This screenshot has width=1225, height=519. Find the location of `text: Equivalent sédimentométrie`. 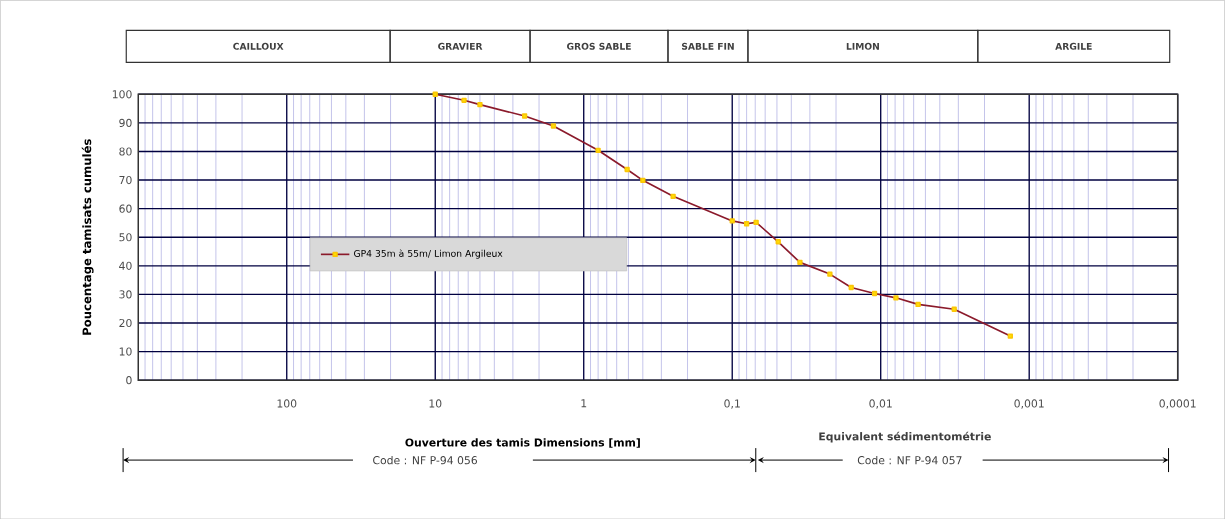

text: Equivalent sédimentométrie is located at coordinates (905, 437).